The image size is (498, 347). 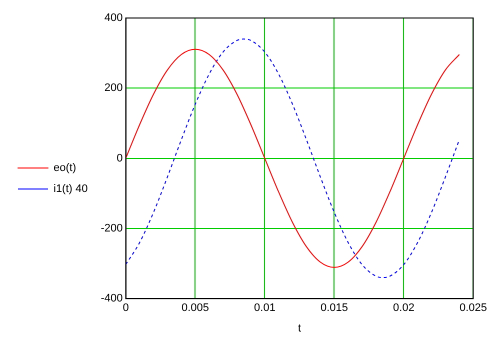 I want to click on x-tick-label: 0.015, so click(x=334, y=308).